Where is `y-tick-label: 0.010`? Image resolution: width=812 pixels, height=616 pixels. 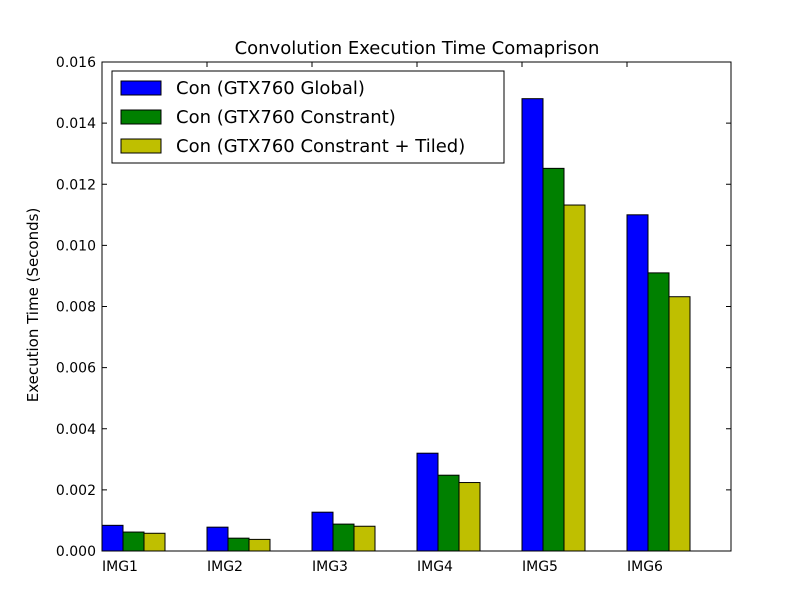 y-tick-label: 0.010 is located at coordinates (76, 246).